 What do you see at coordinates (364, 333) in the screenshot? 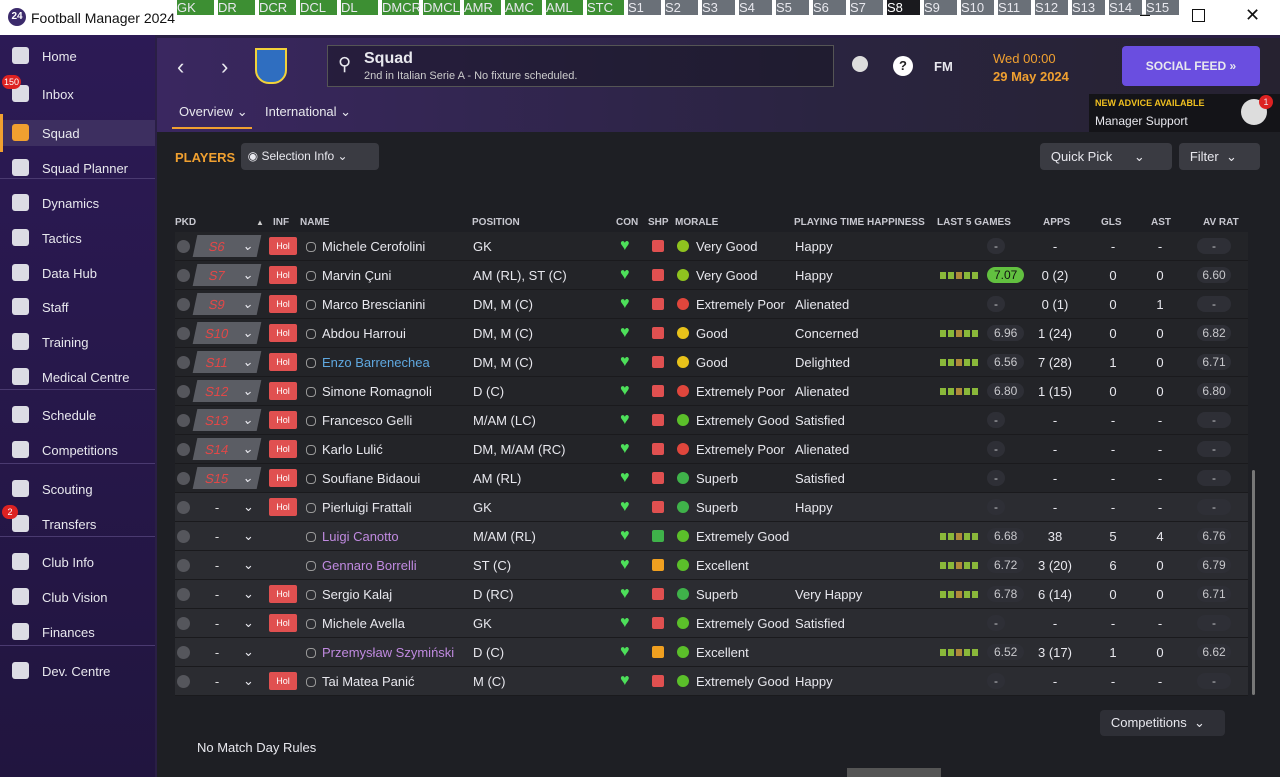
I see `player-name: Abdou Harroui` at bounding box center [364, 333].